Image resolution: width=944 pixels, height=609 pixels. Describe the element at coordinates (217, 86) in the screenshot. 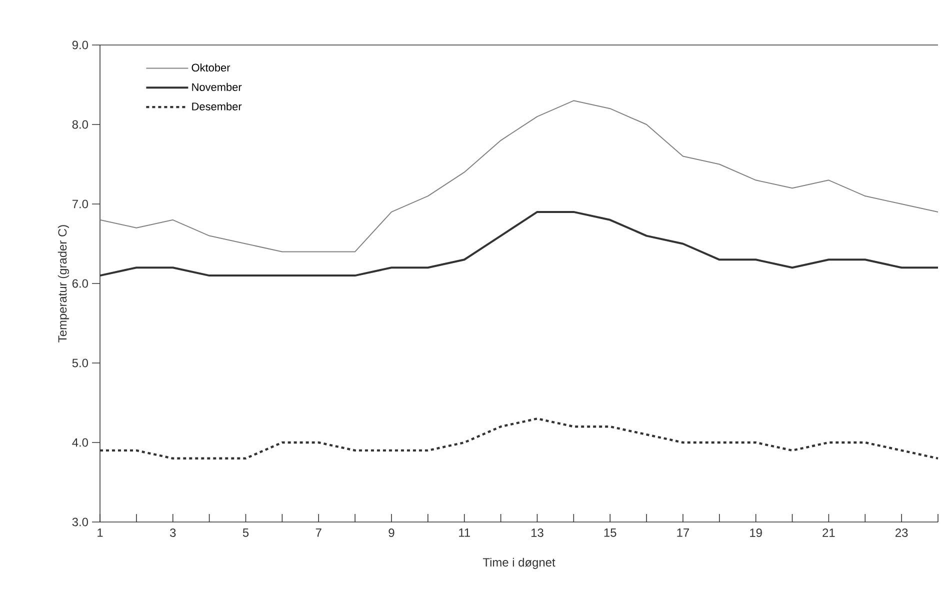

I see `legend-label: November` at that location.